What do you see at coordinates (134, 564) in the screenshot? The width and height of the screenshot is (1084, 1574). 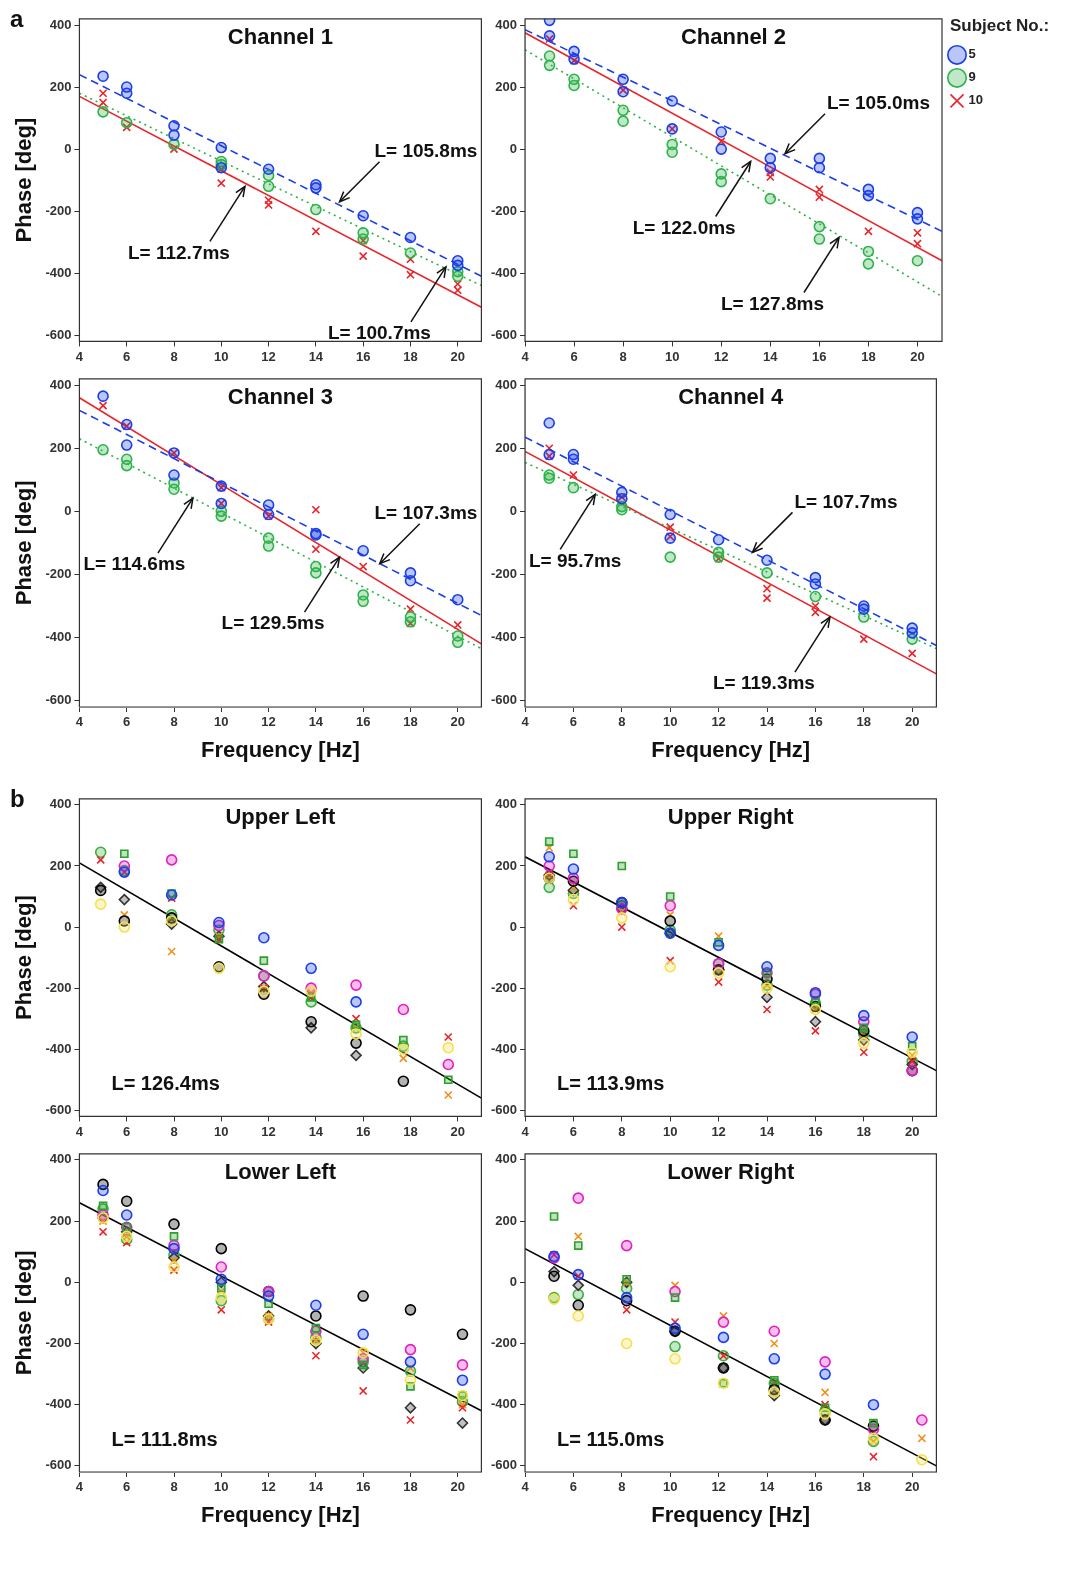 I see `annotation: L= 114.6ms` at bounding box center [134, 564].